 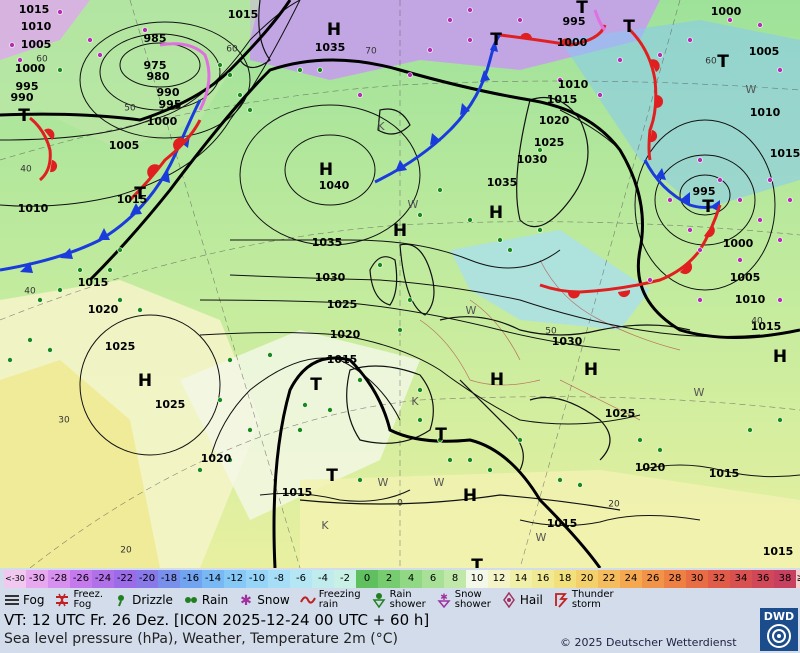 I want to click on snow-shower-icon: ✱, so click(x=444, y=600).